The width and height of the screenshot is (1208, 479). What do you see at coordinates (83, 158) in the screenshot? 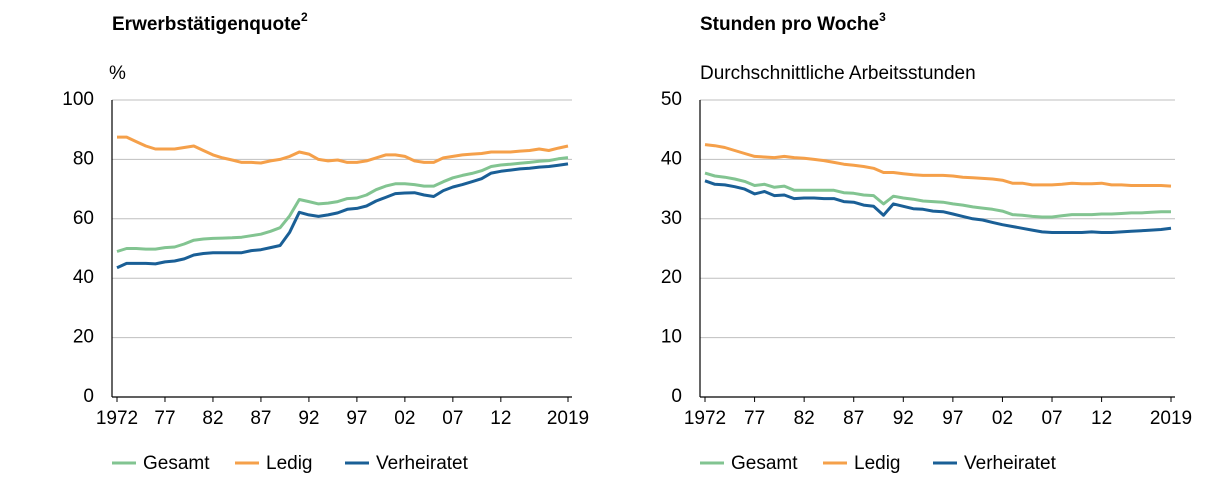
I see `y-tick-label: 80` at bounding box center [83, 158].